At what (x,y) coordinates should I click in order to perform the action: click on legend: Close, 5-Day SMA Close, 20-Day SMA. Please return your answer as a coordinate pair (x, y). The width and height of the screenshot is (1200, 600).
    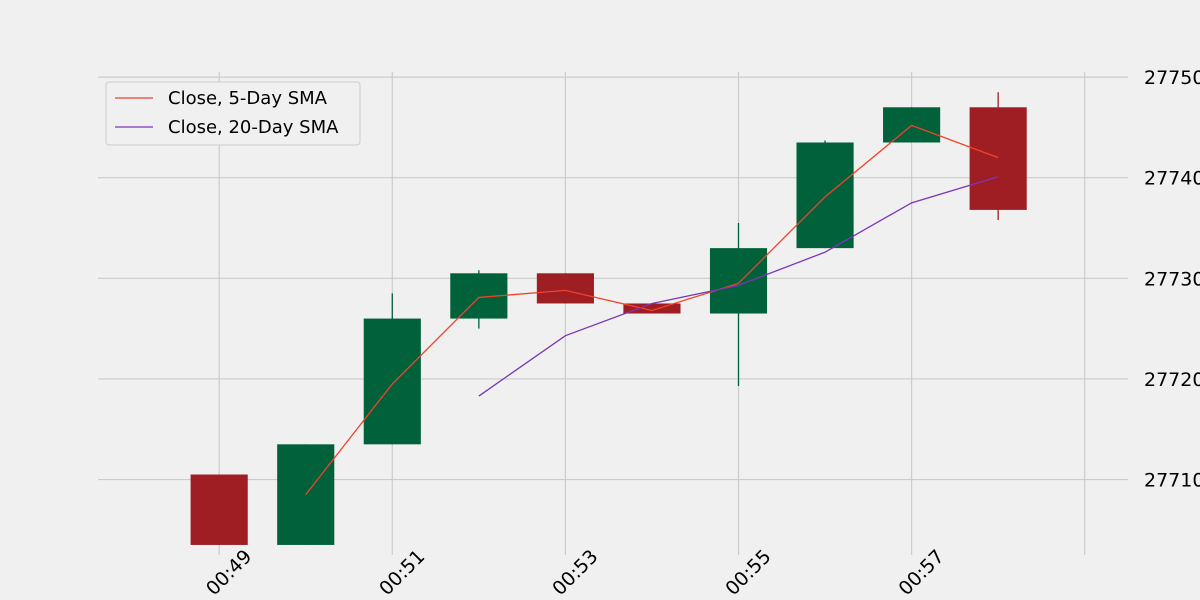
    Looking at the image, I should click on (233, 113).